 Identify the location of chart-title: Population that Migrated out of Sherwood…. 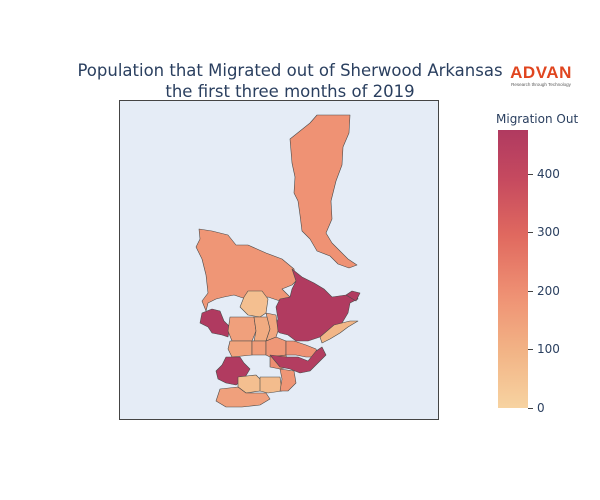
(290, 81).